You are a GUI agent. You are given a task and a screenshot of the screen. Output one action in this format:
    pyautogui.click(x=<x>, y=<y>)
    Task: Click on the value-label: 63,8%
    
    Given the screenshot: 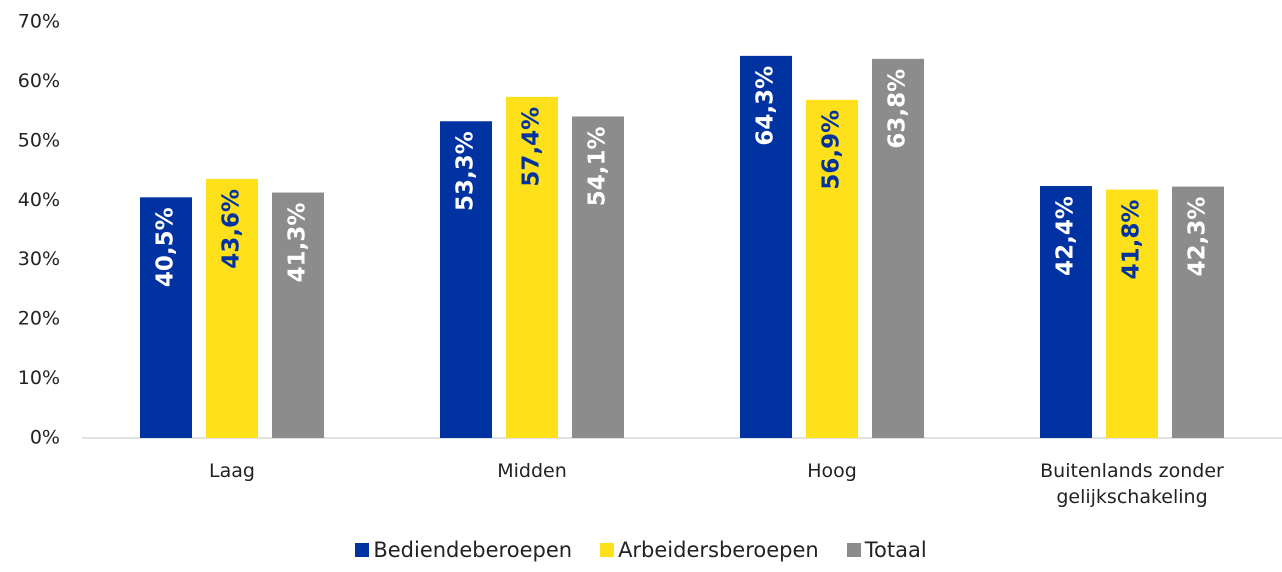 What is the action you would take?
    pyautogui.click(x=898, y=109)
    